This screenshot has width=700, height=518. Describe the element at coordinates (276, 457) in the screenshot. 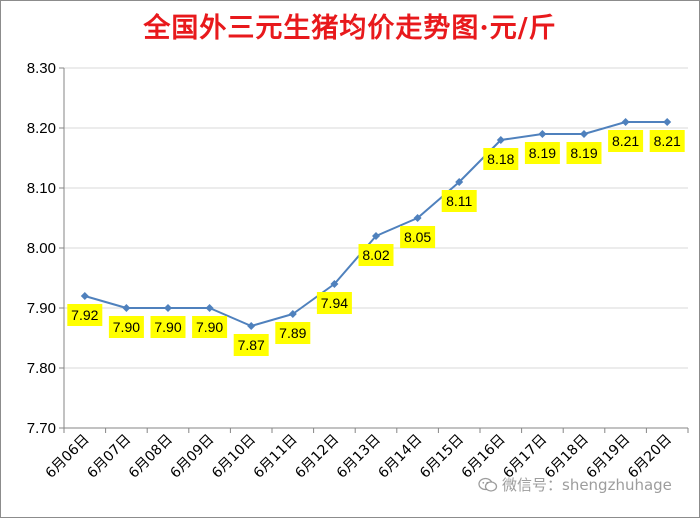

I see `x-tick-label: 6月11日` at that location.